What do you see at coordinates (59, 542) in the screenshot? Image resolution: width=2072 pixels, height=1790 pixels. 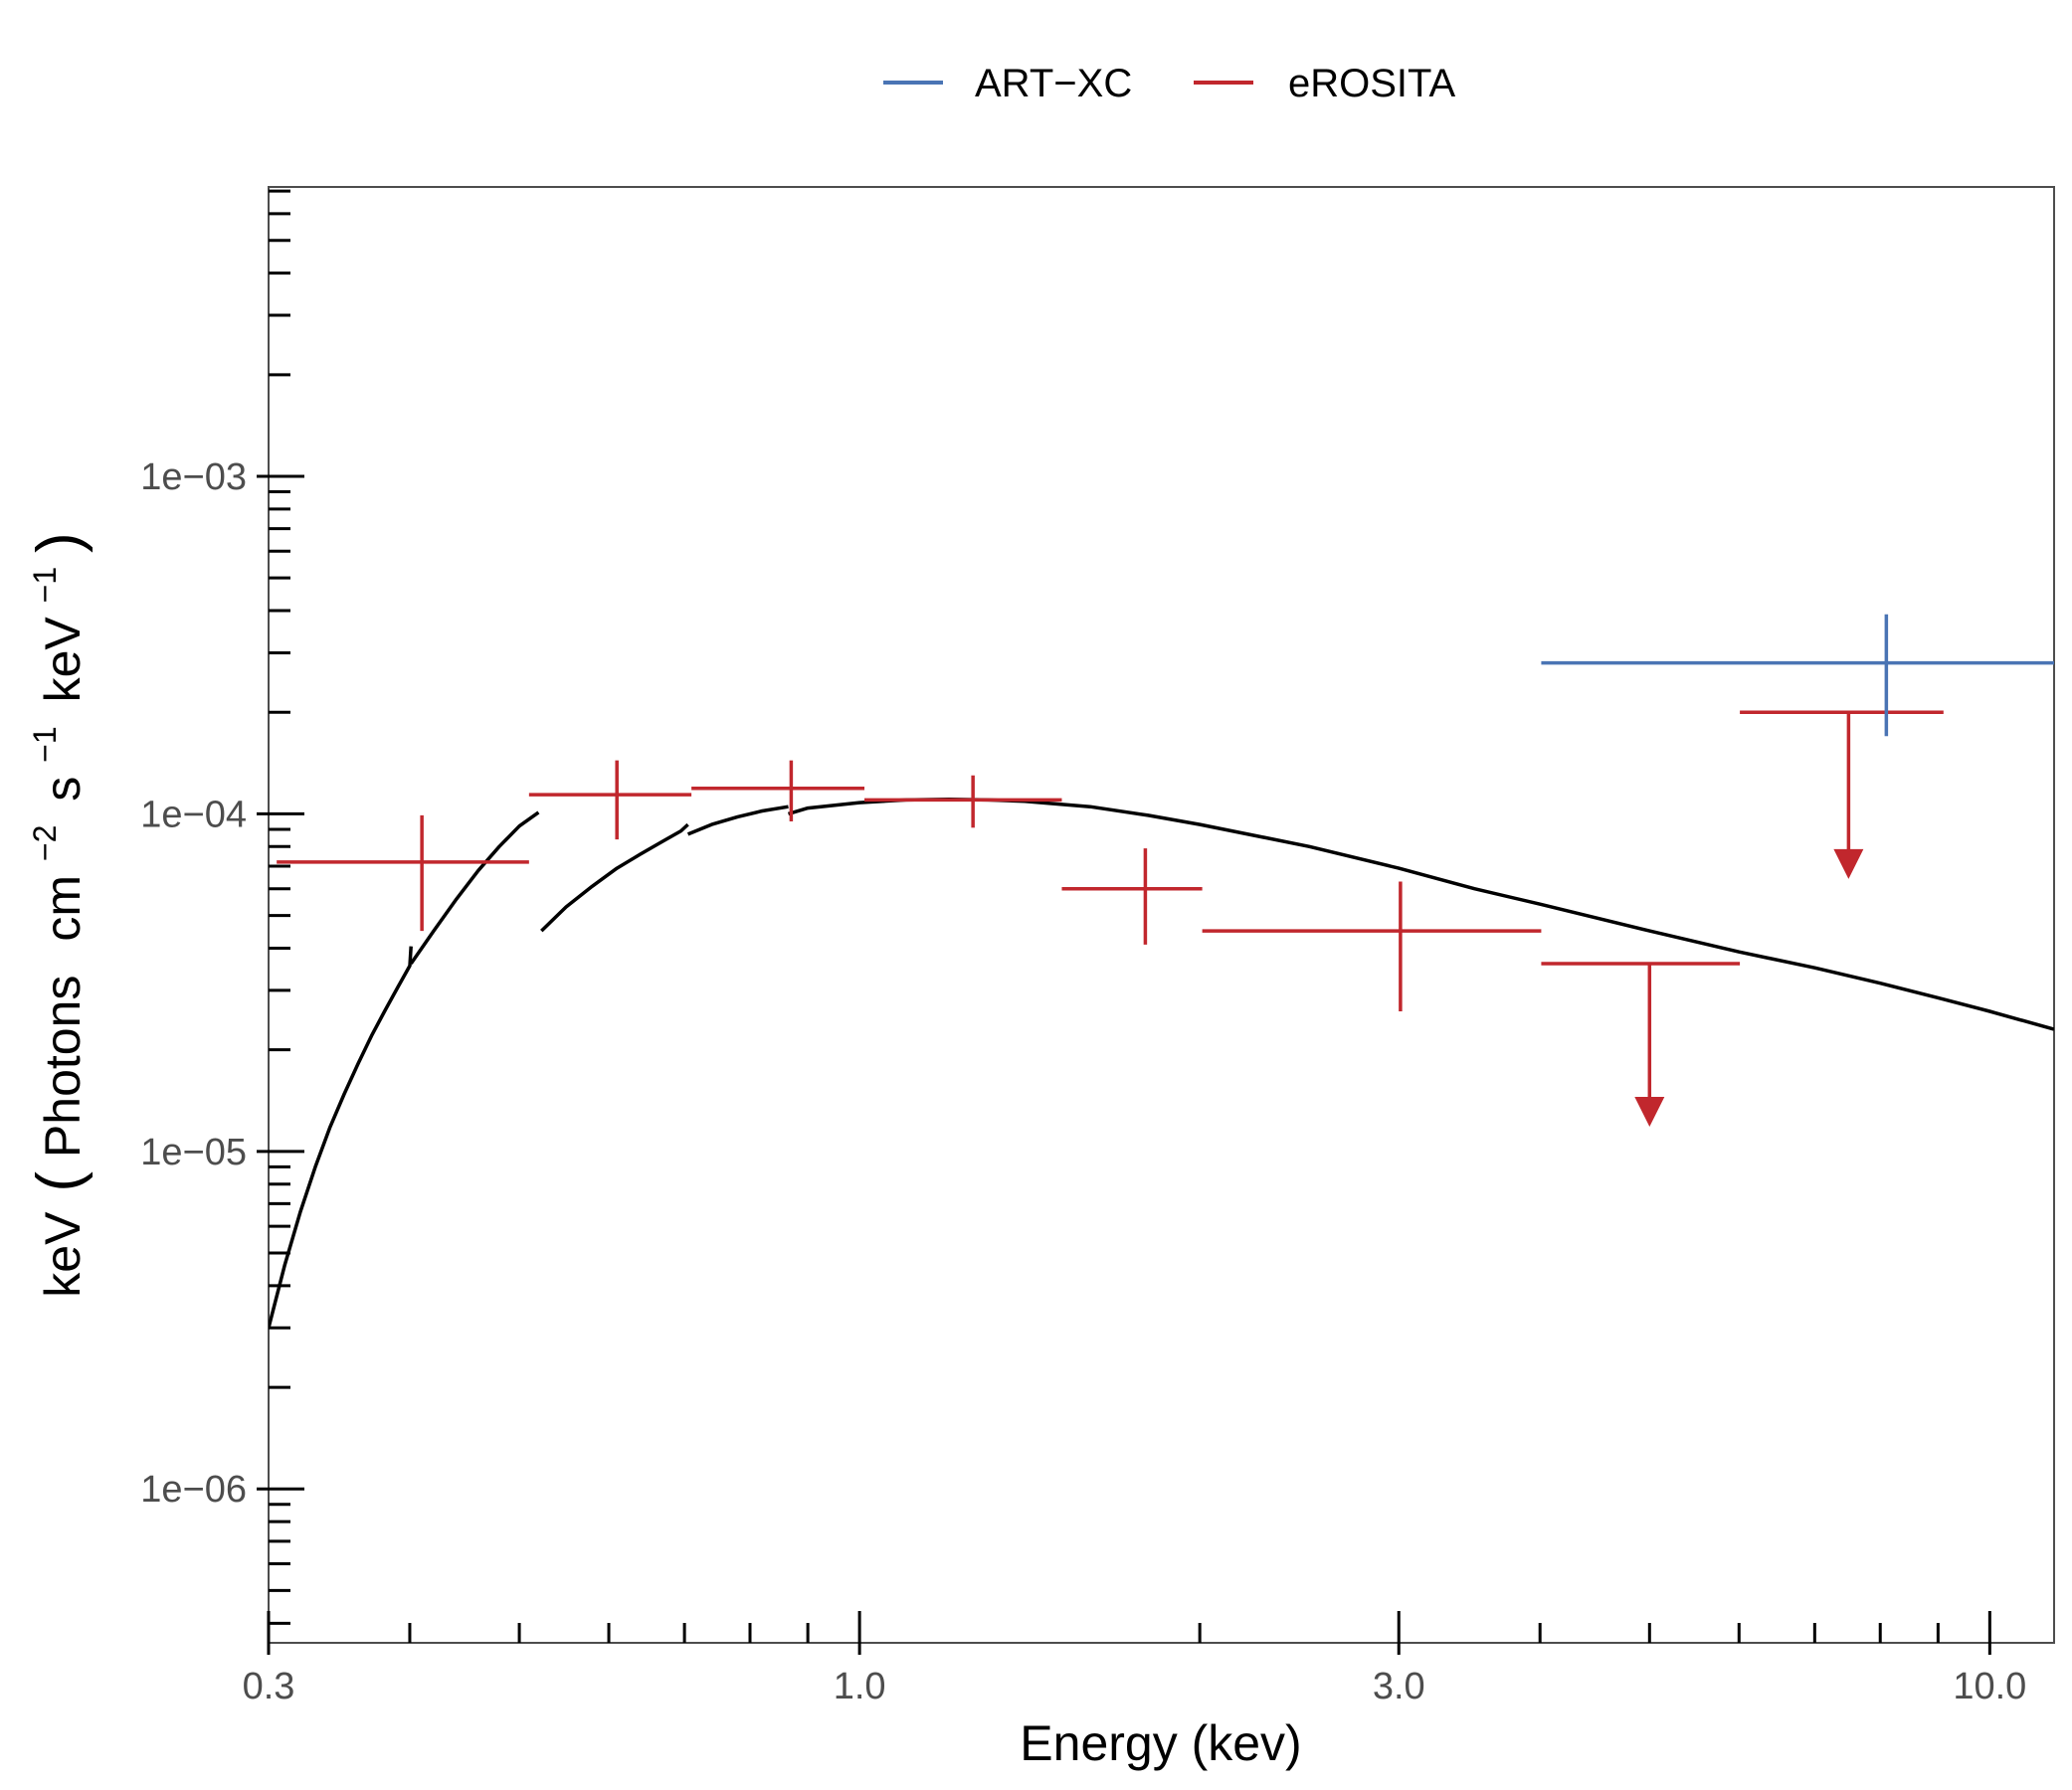 I see `y-title-paren-close: )` at bounding box center [59, 542].